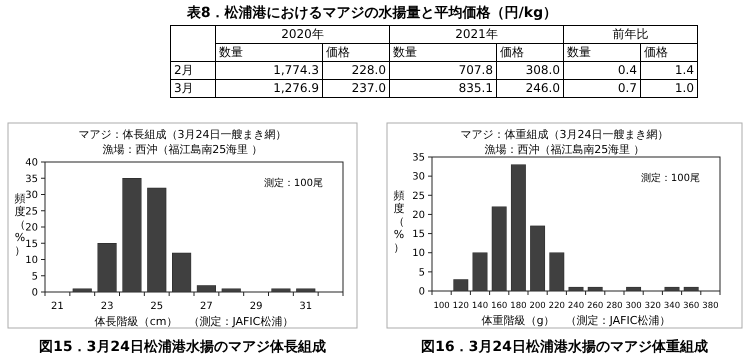 This screenshot has width=744, height=363. I want to click on y-tick-label: 40, so click(31, 163).